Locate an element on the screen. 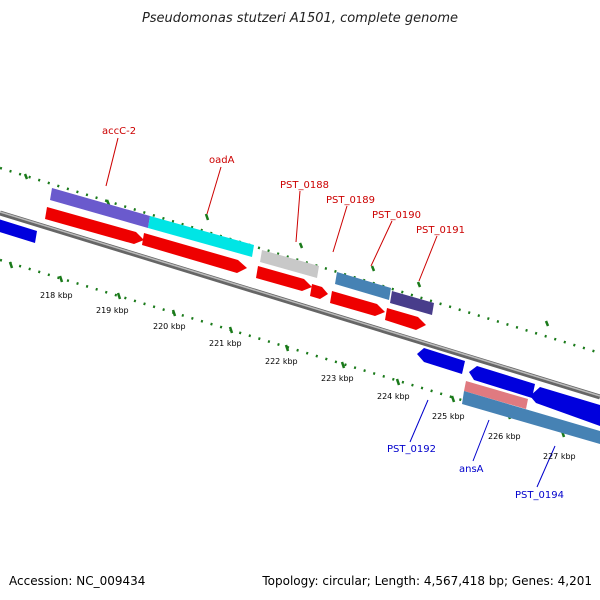 The width and height of the screenshot is (600, 600). tick-label-222: 222 kbp is located at coordinates (281, 361).